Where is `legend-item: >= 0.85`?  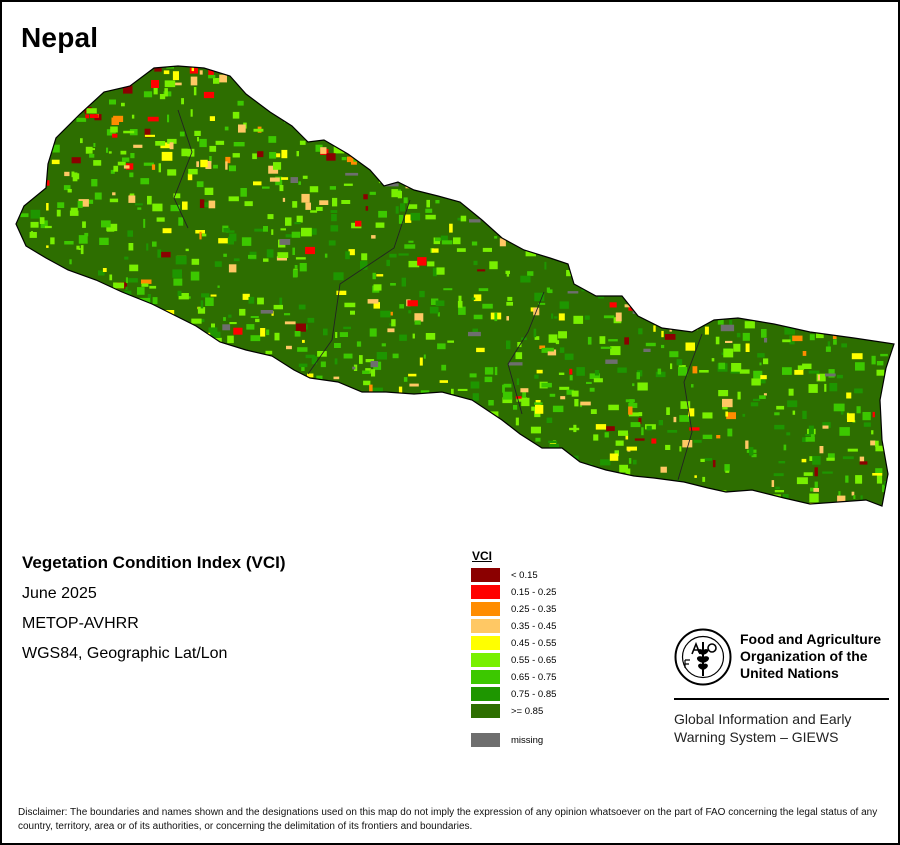 legend-item: >= 0.85 is located at coordinates (507, 711).